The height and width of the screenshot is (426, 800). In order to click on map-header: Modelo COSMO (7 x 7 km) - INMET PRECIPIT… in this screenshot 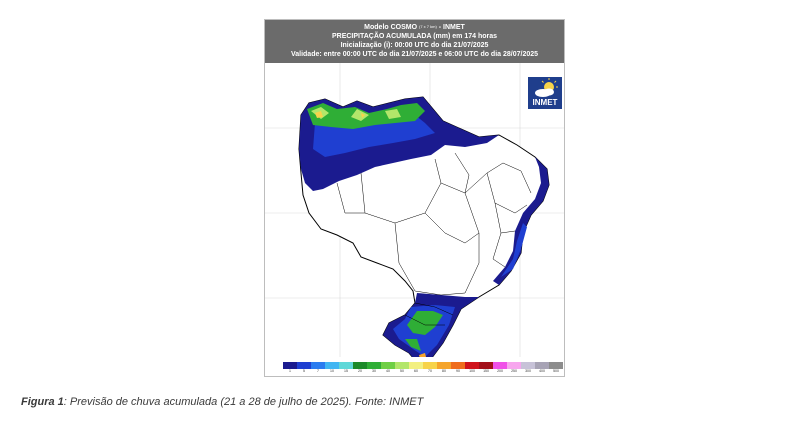, I will do `click(414, 41)`.